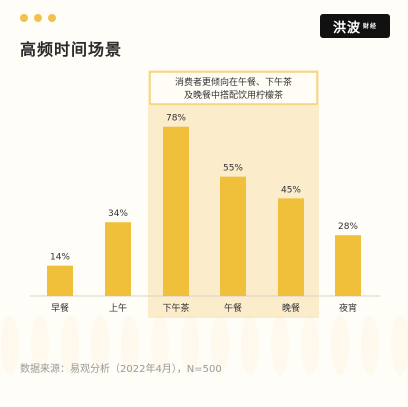 Image resolution: width=408 pixels, height=407 pixels. I want to click on data-label-5: 28%, so click(348, 227).